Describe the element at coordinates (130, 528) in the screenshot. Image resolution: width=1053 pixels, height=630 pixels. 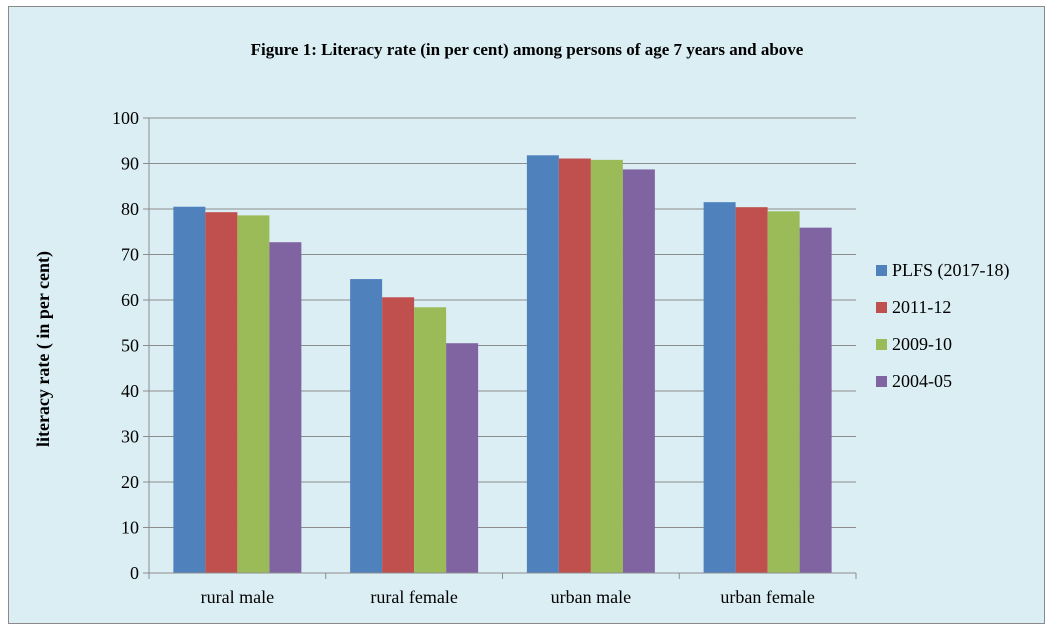
I see `y-tick-label: 10` at that location.